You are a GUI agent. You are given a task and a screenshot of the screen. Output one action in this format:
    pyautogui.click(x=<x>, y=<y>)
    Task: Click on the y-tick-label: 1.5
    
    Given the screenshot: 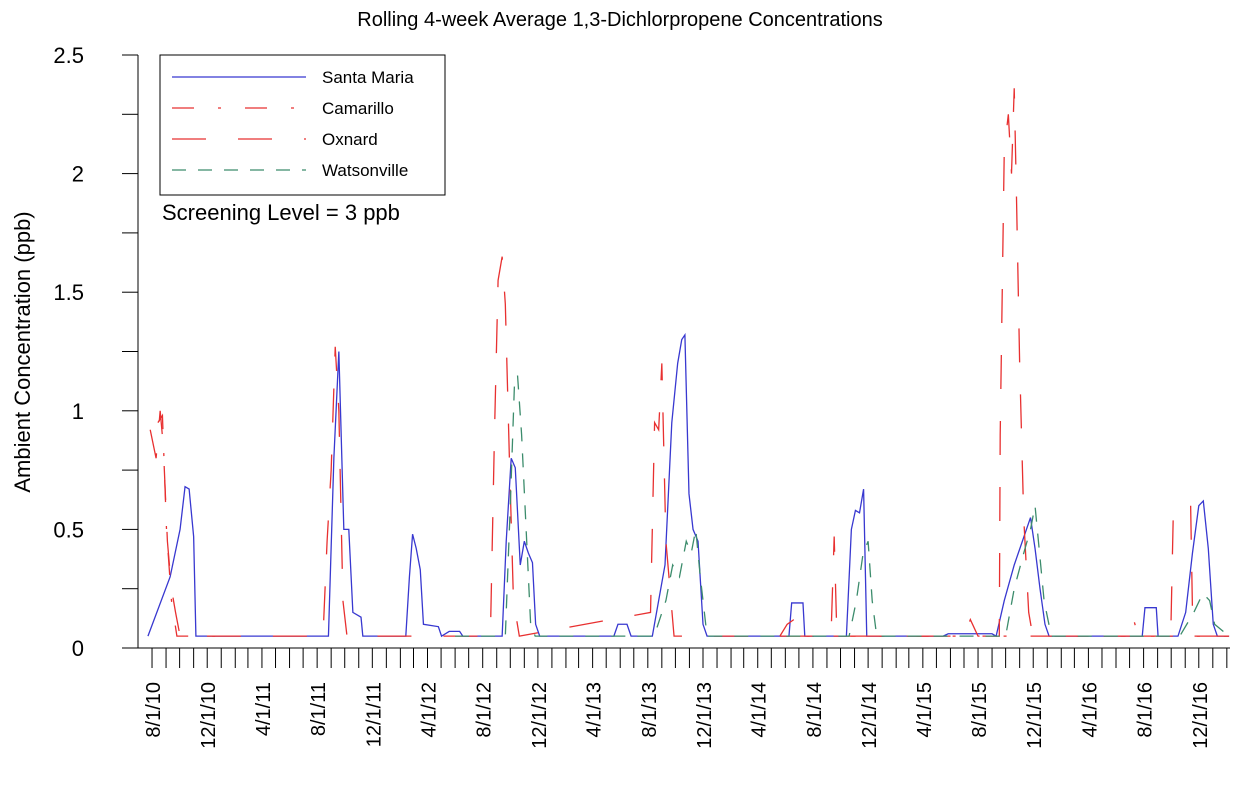 What is the action you would take?
    pyautogui.click(x=68, y=292)
    